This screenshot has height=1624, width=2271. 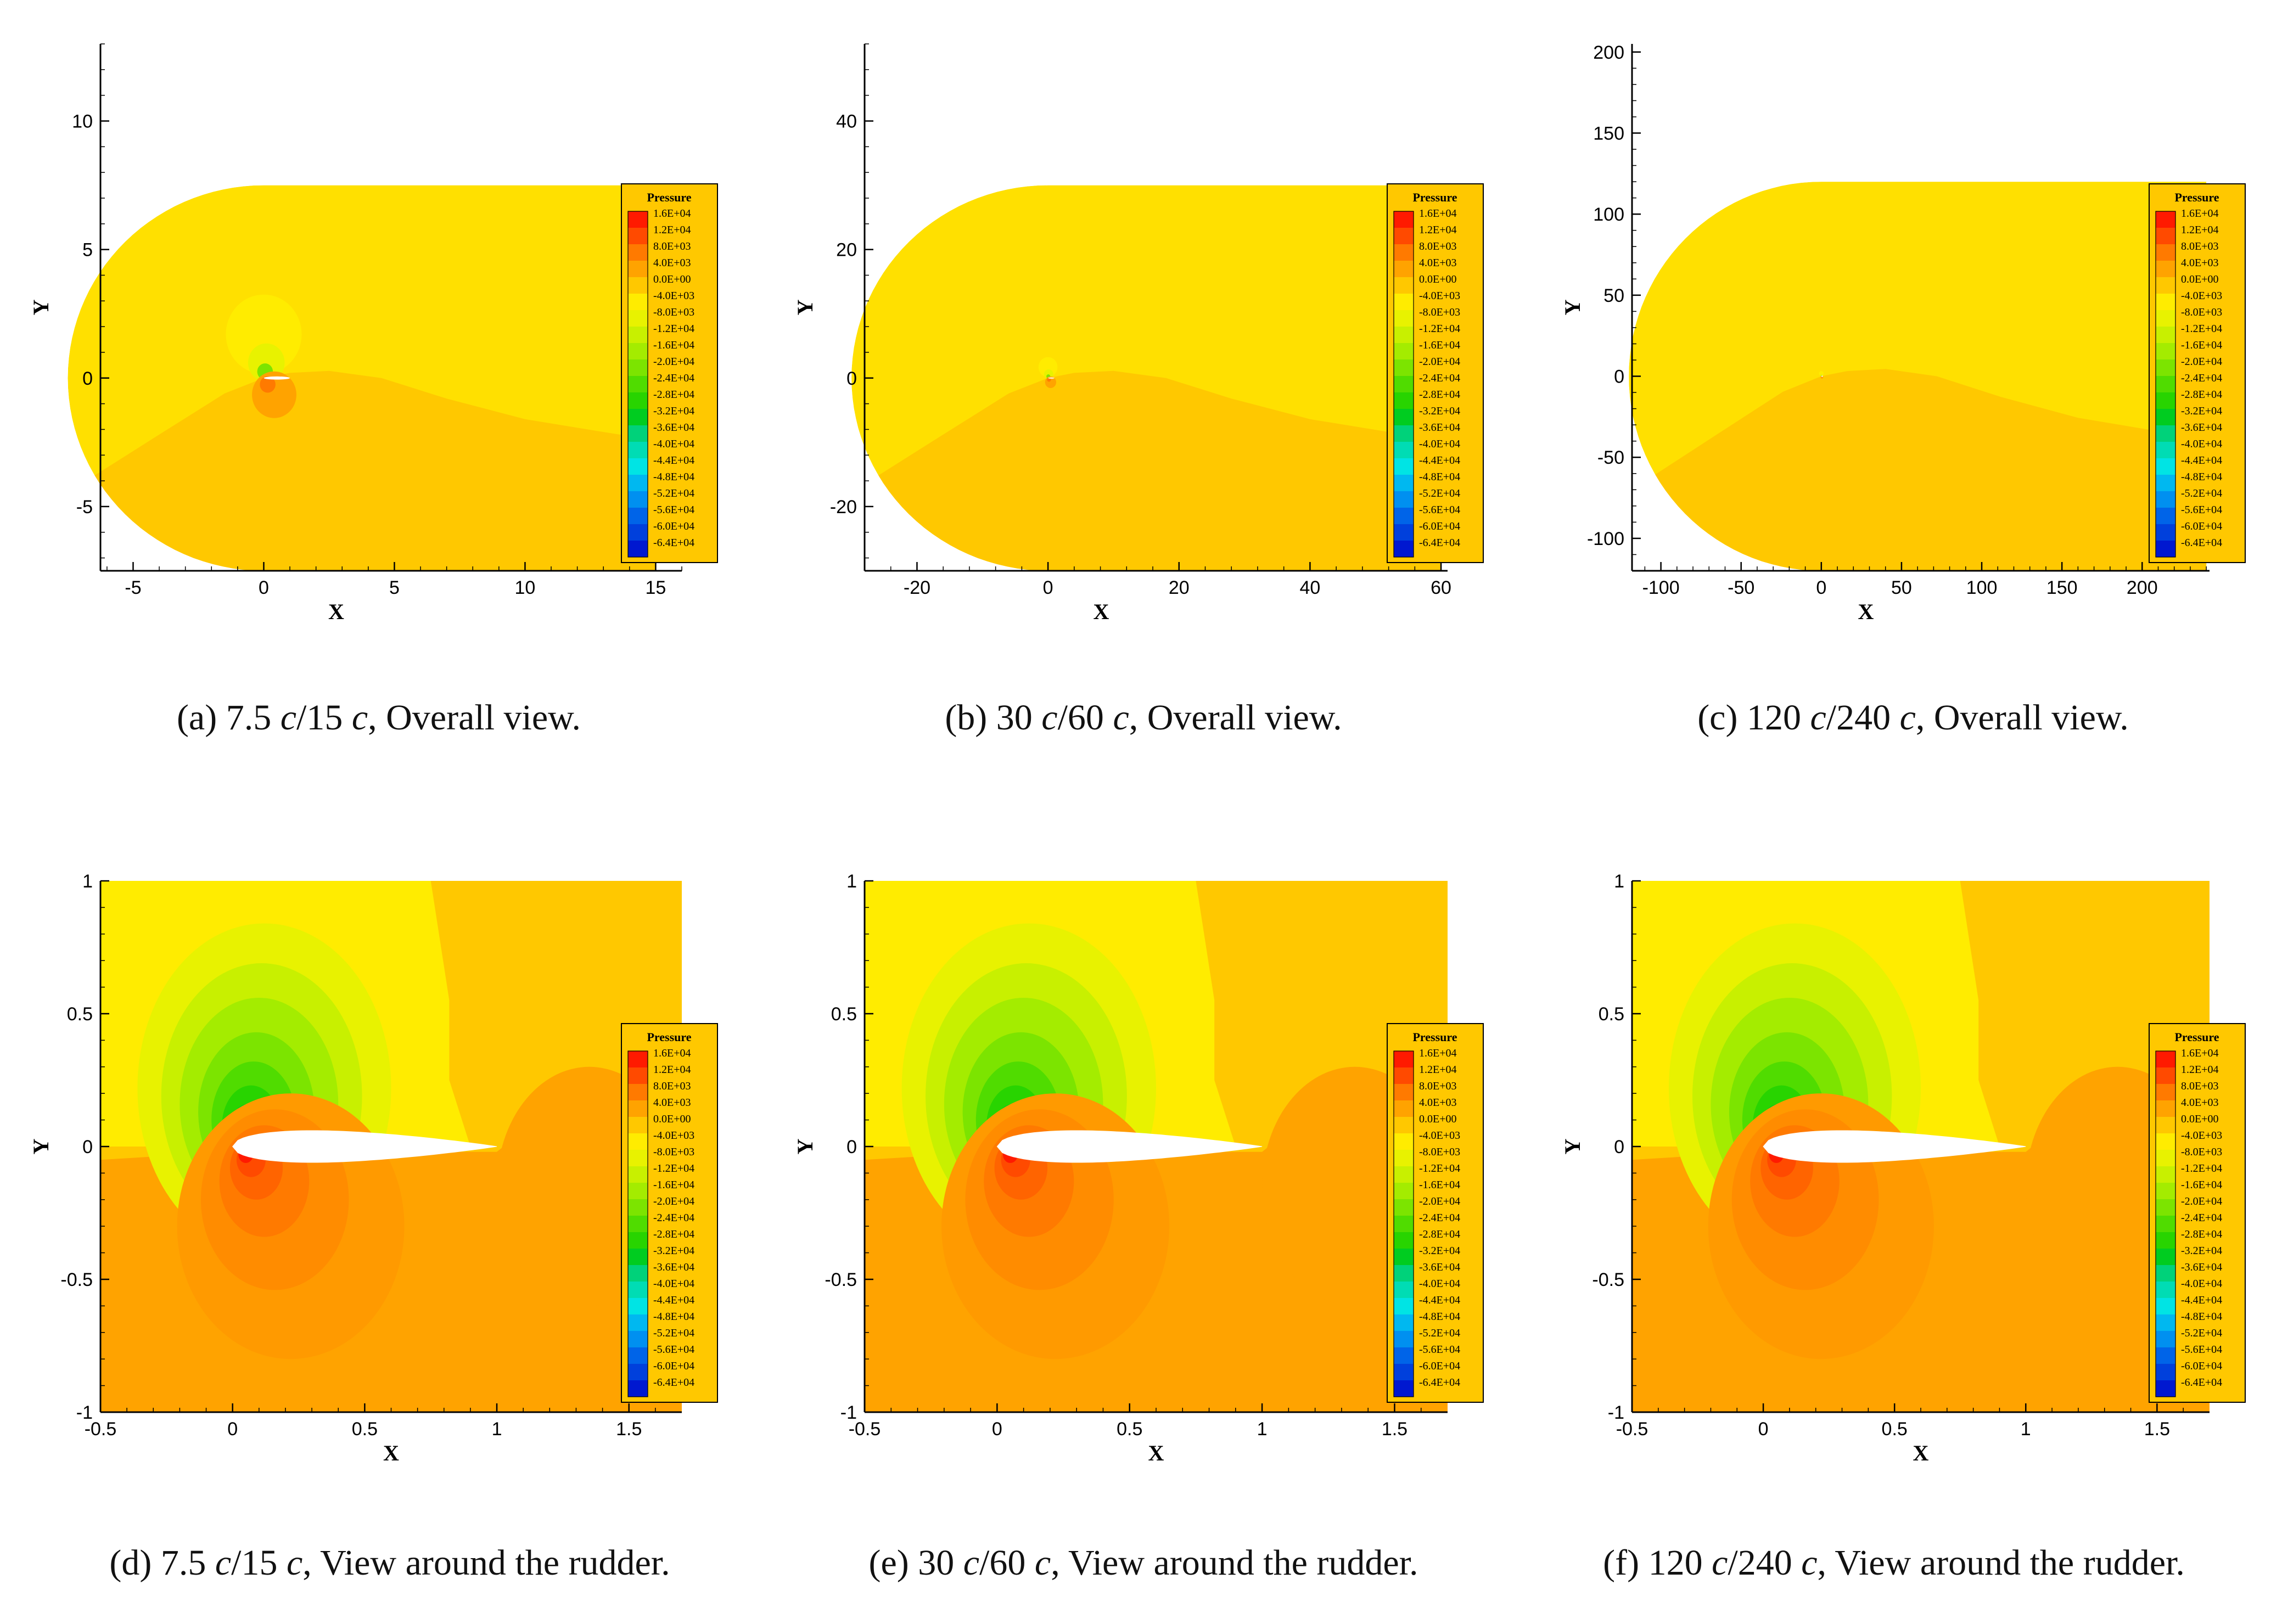 I want to click on y-axis-title: Y, so click(x=805, y=1146).